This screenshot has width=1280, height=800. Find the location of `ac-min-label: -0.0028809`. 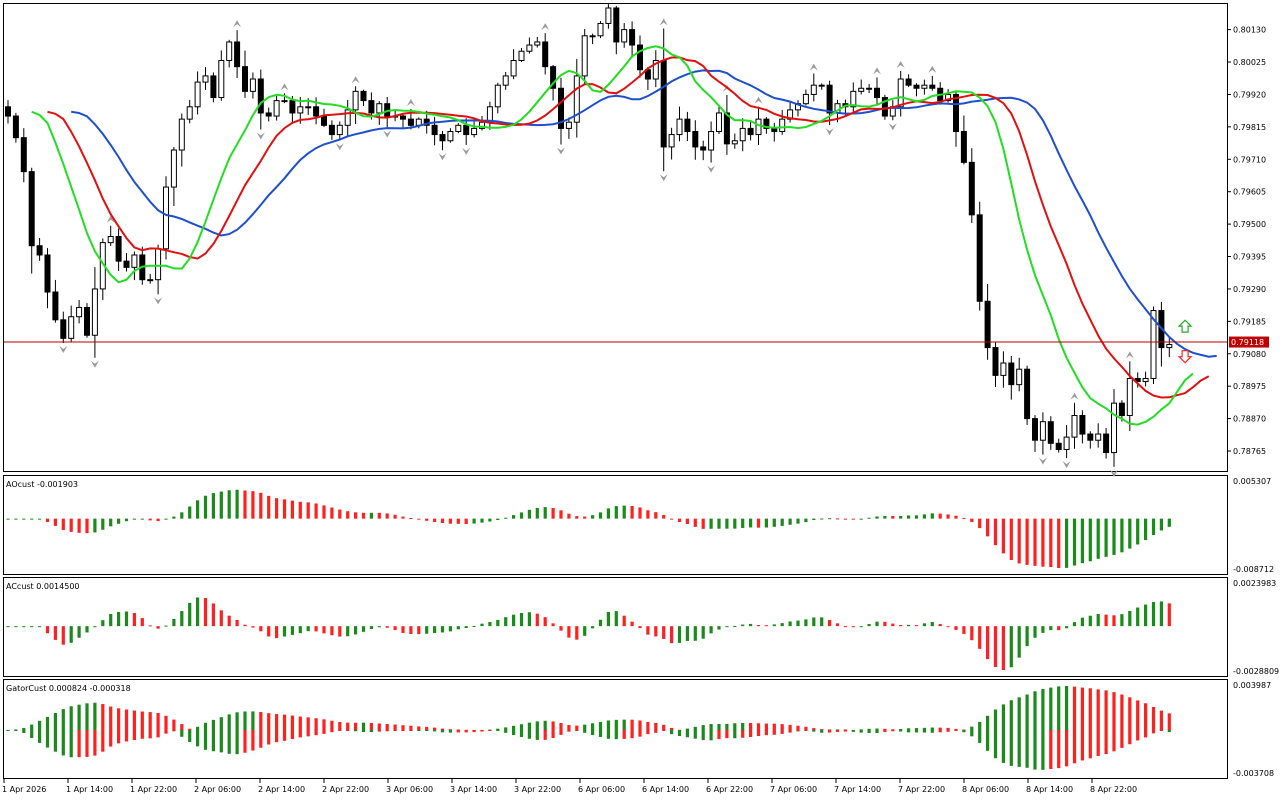

ac-min-label: -0.0028809 is located at coordinates (1256, 671).